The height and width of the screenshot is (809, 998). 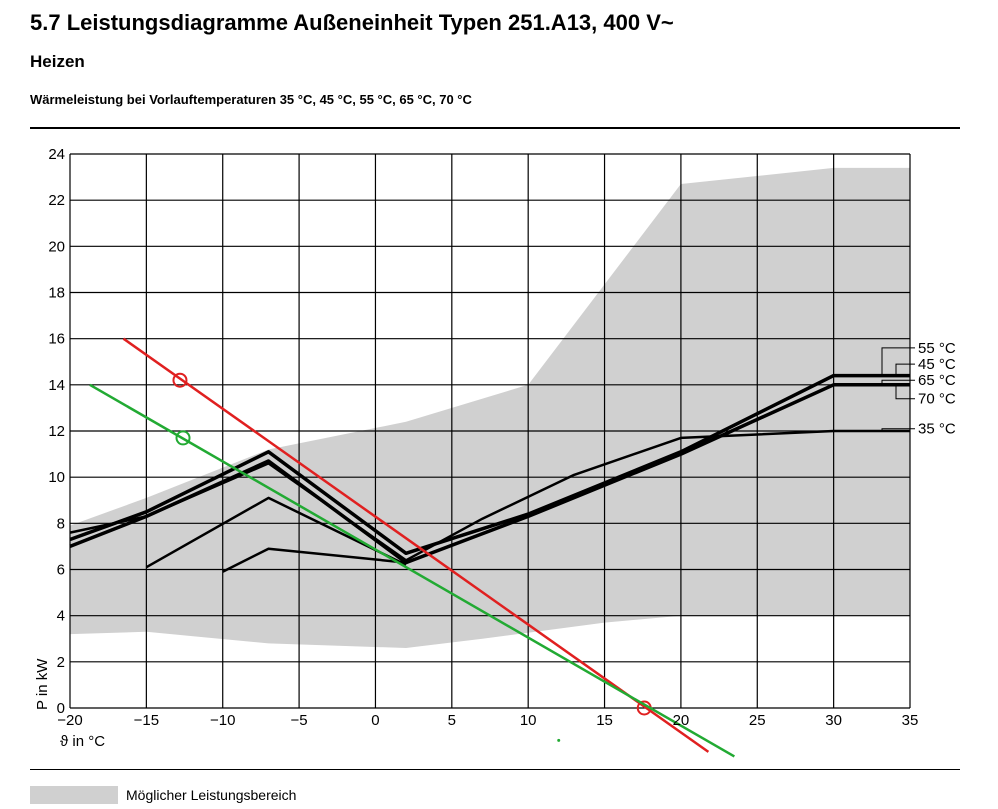 What do you see at coordinates (757, 720) in the screenshot?
I see `x-tick-label: 25` at bounding box center [757, 720].